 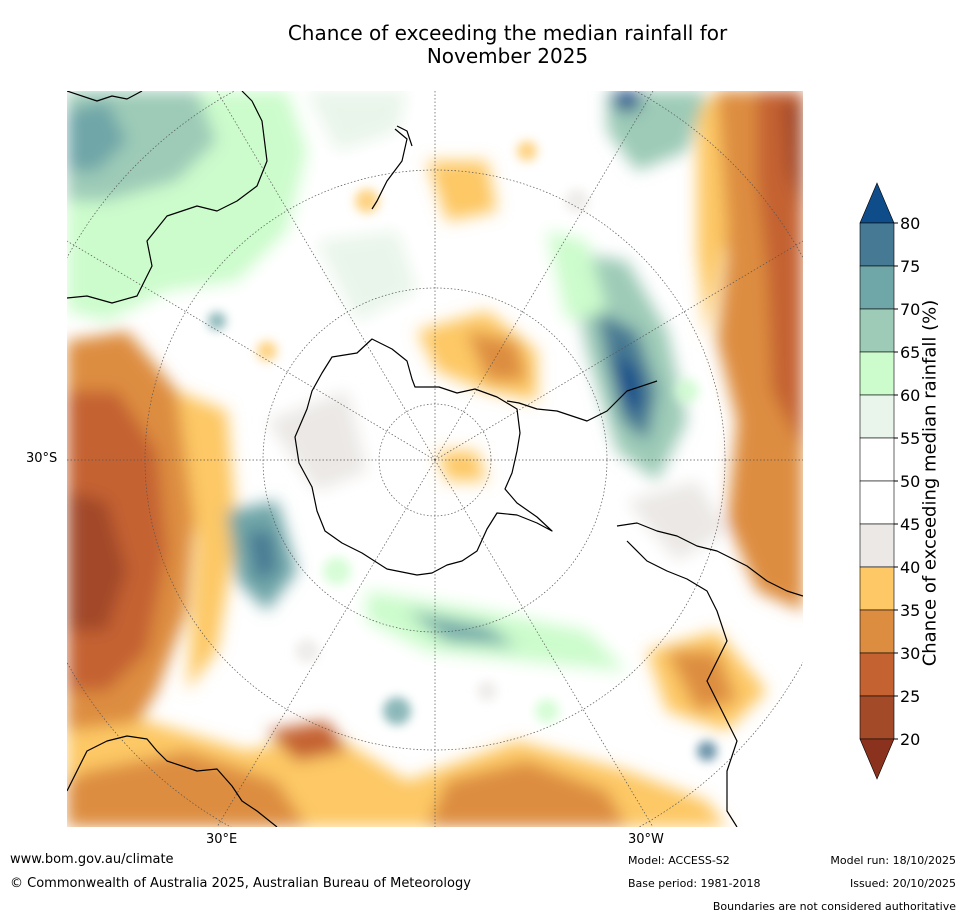 I want to click on colorbar-tick-label-35: 35, so click(x=910, y=610).